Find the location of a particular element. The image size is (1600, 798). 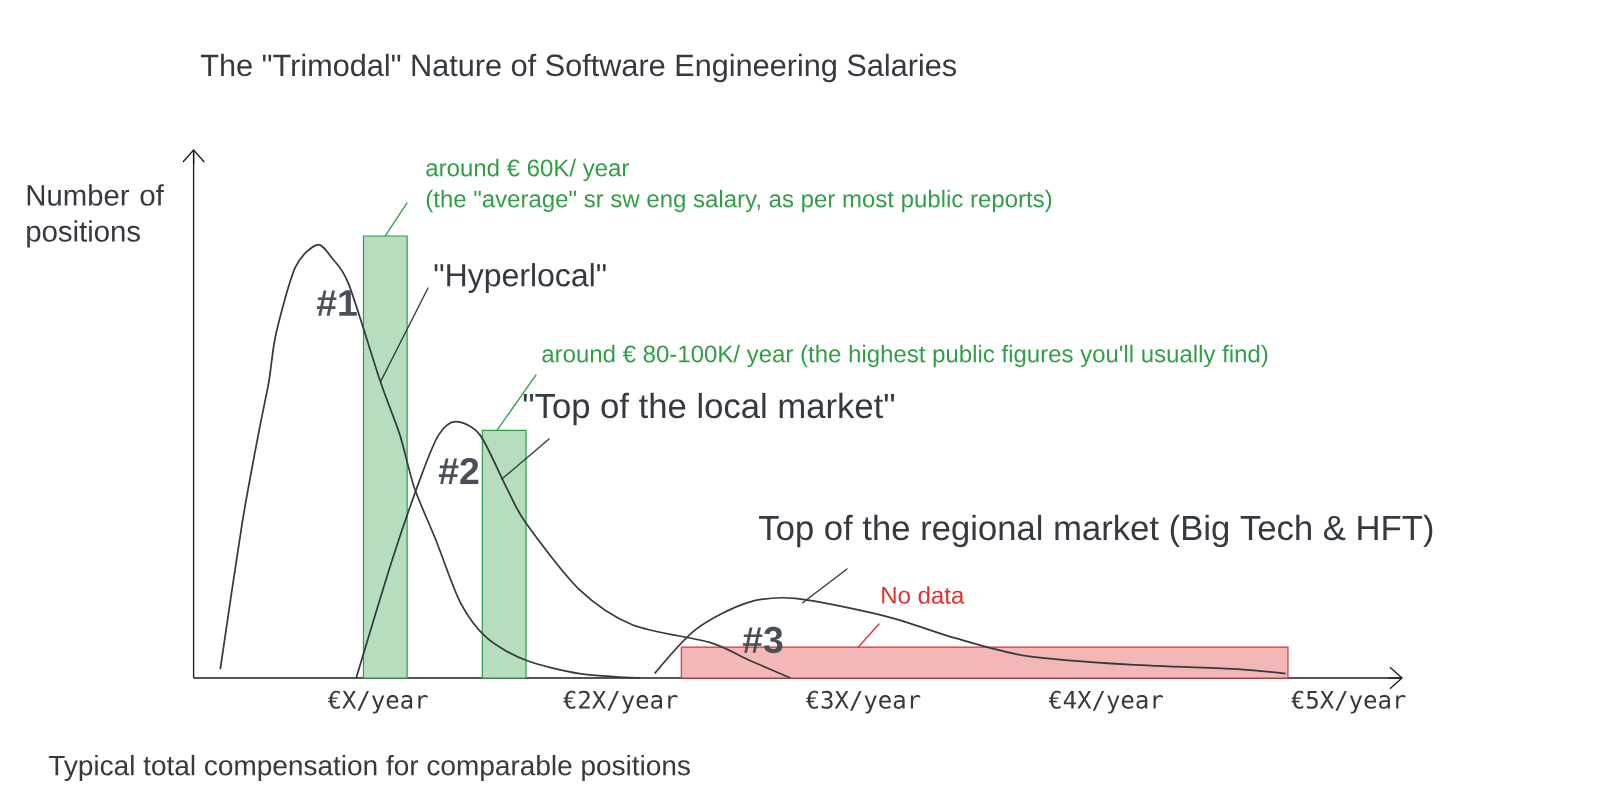

x-axis-title: Typical total compensation for comparable positions is located at coordinates (369, 768).